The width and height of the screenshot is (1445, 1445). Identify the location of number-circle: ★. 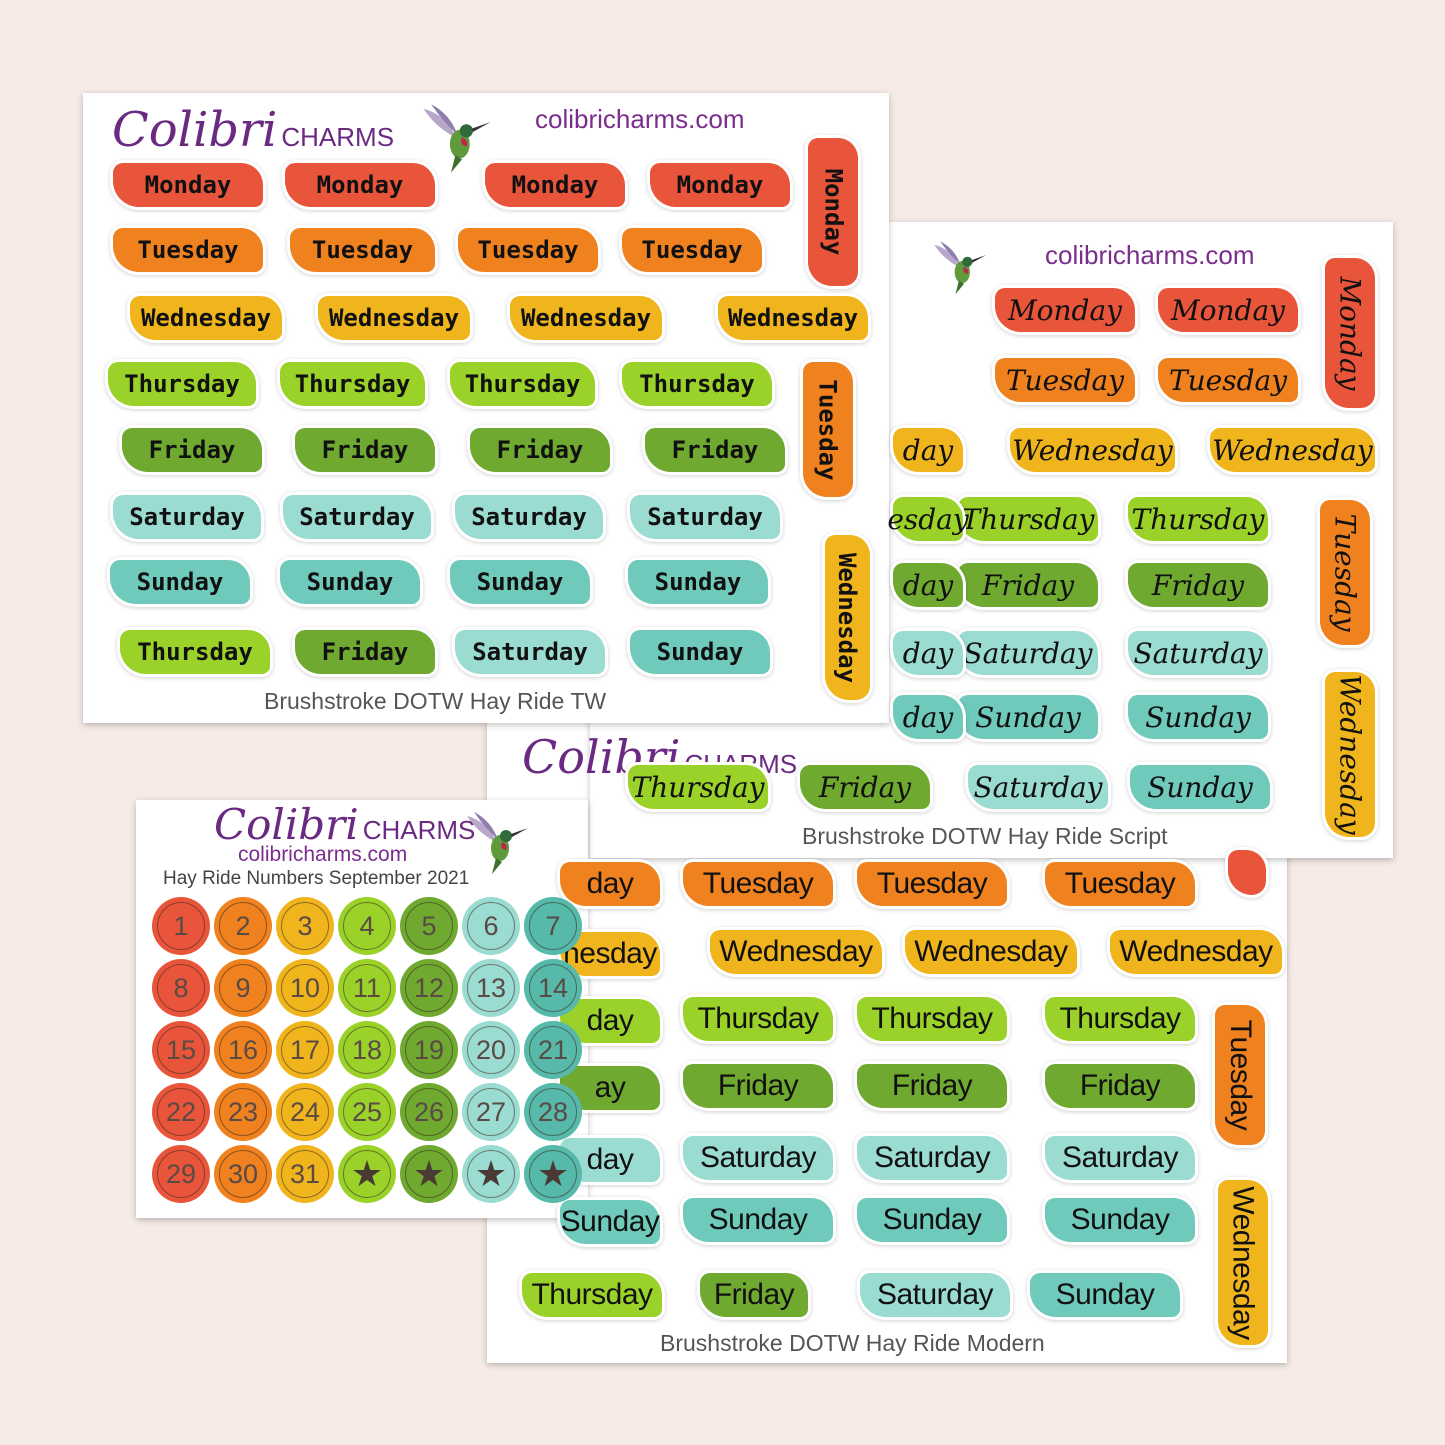
(553, 1174).